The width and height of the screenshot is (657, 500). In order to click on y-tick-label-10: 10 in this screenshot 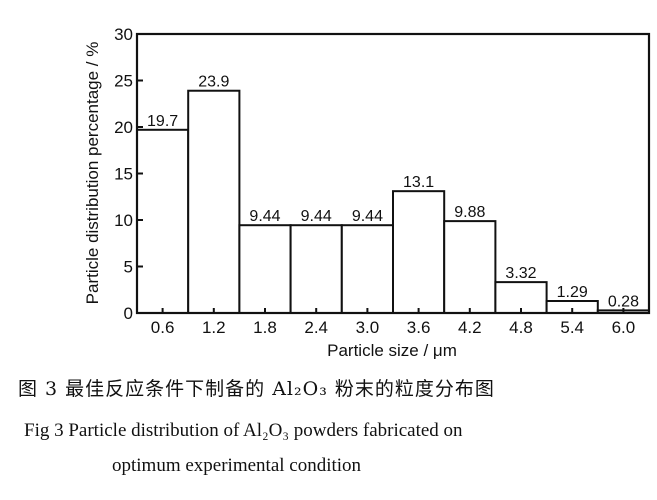, I will do `click(123, 220)`.